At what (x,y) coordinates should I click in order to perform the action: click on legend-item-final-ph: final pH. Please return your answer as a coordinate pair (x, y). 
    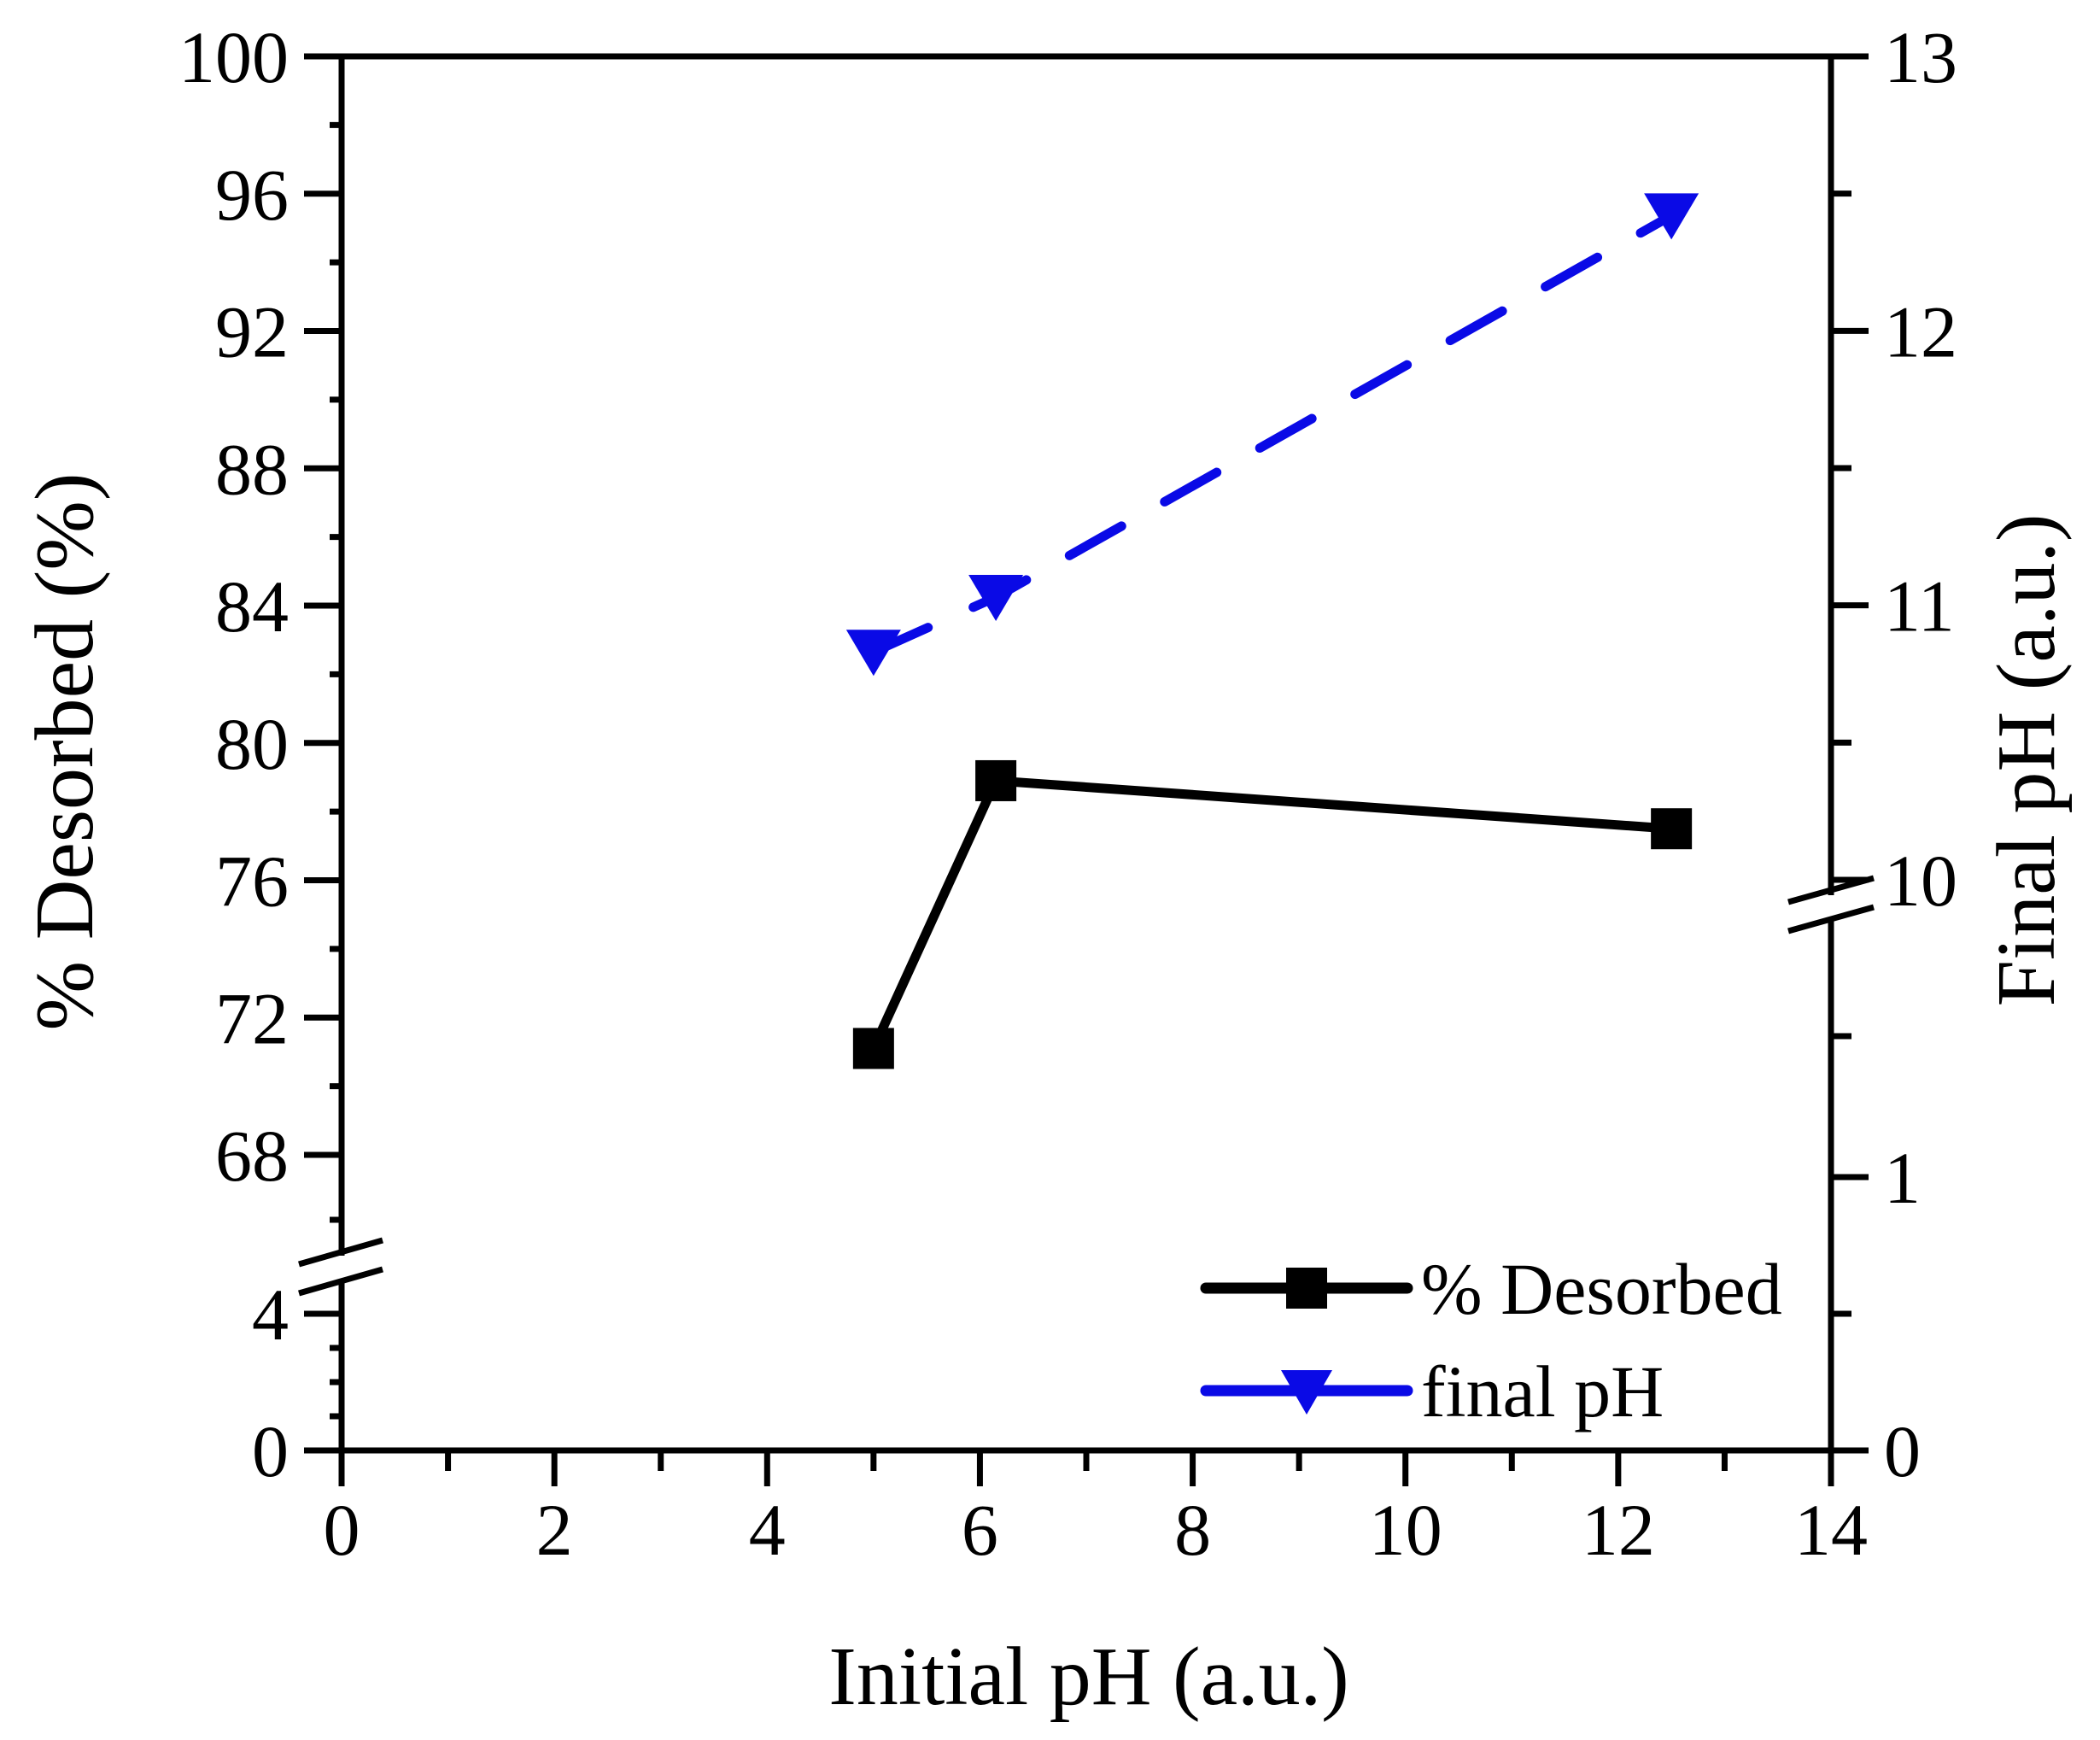
    Looking at the image, I should click on (1432, 1391).